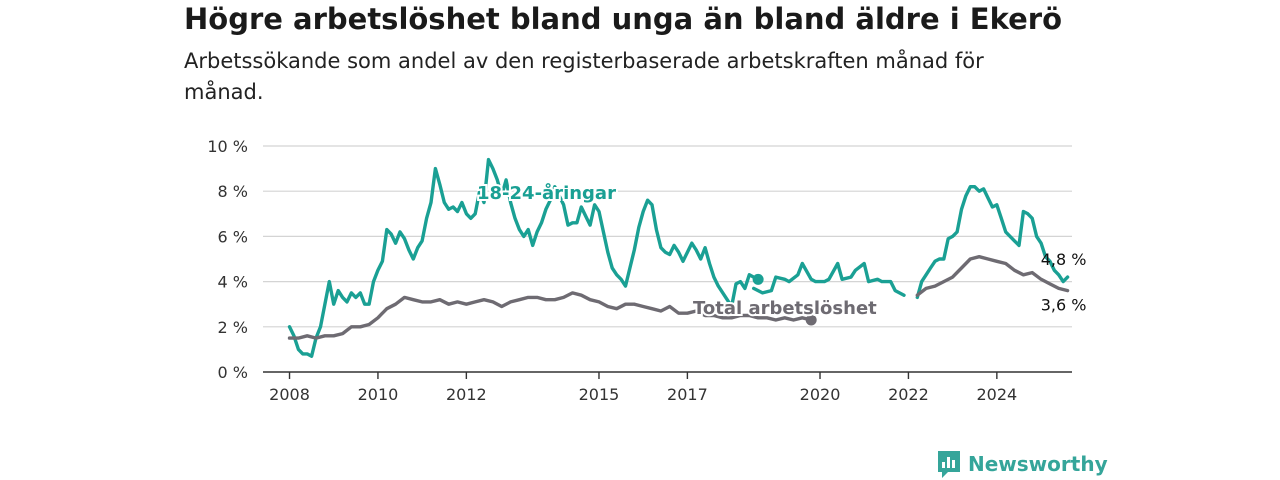 The image size is (1280, 480). Describe the element at coordinates (233, 191) in the screenshot. I see `y-tick-label: 8 %` at that location.